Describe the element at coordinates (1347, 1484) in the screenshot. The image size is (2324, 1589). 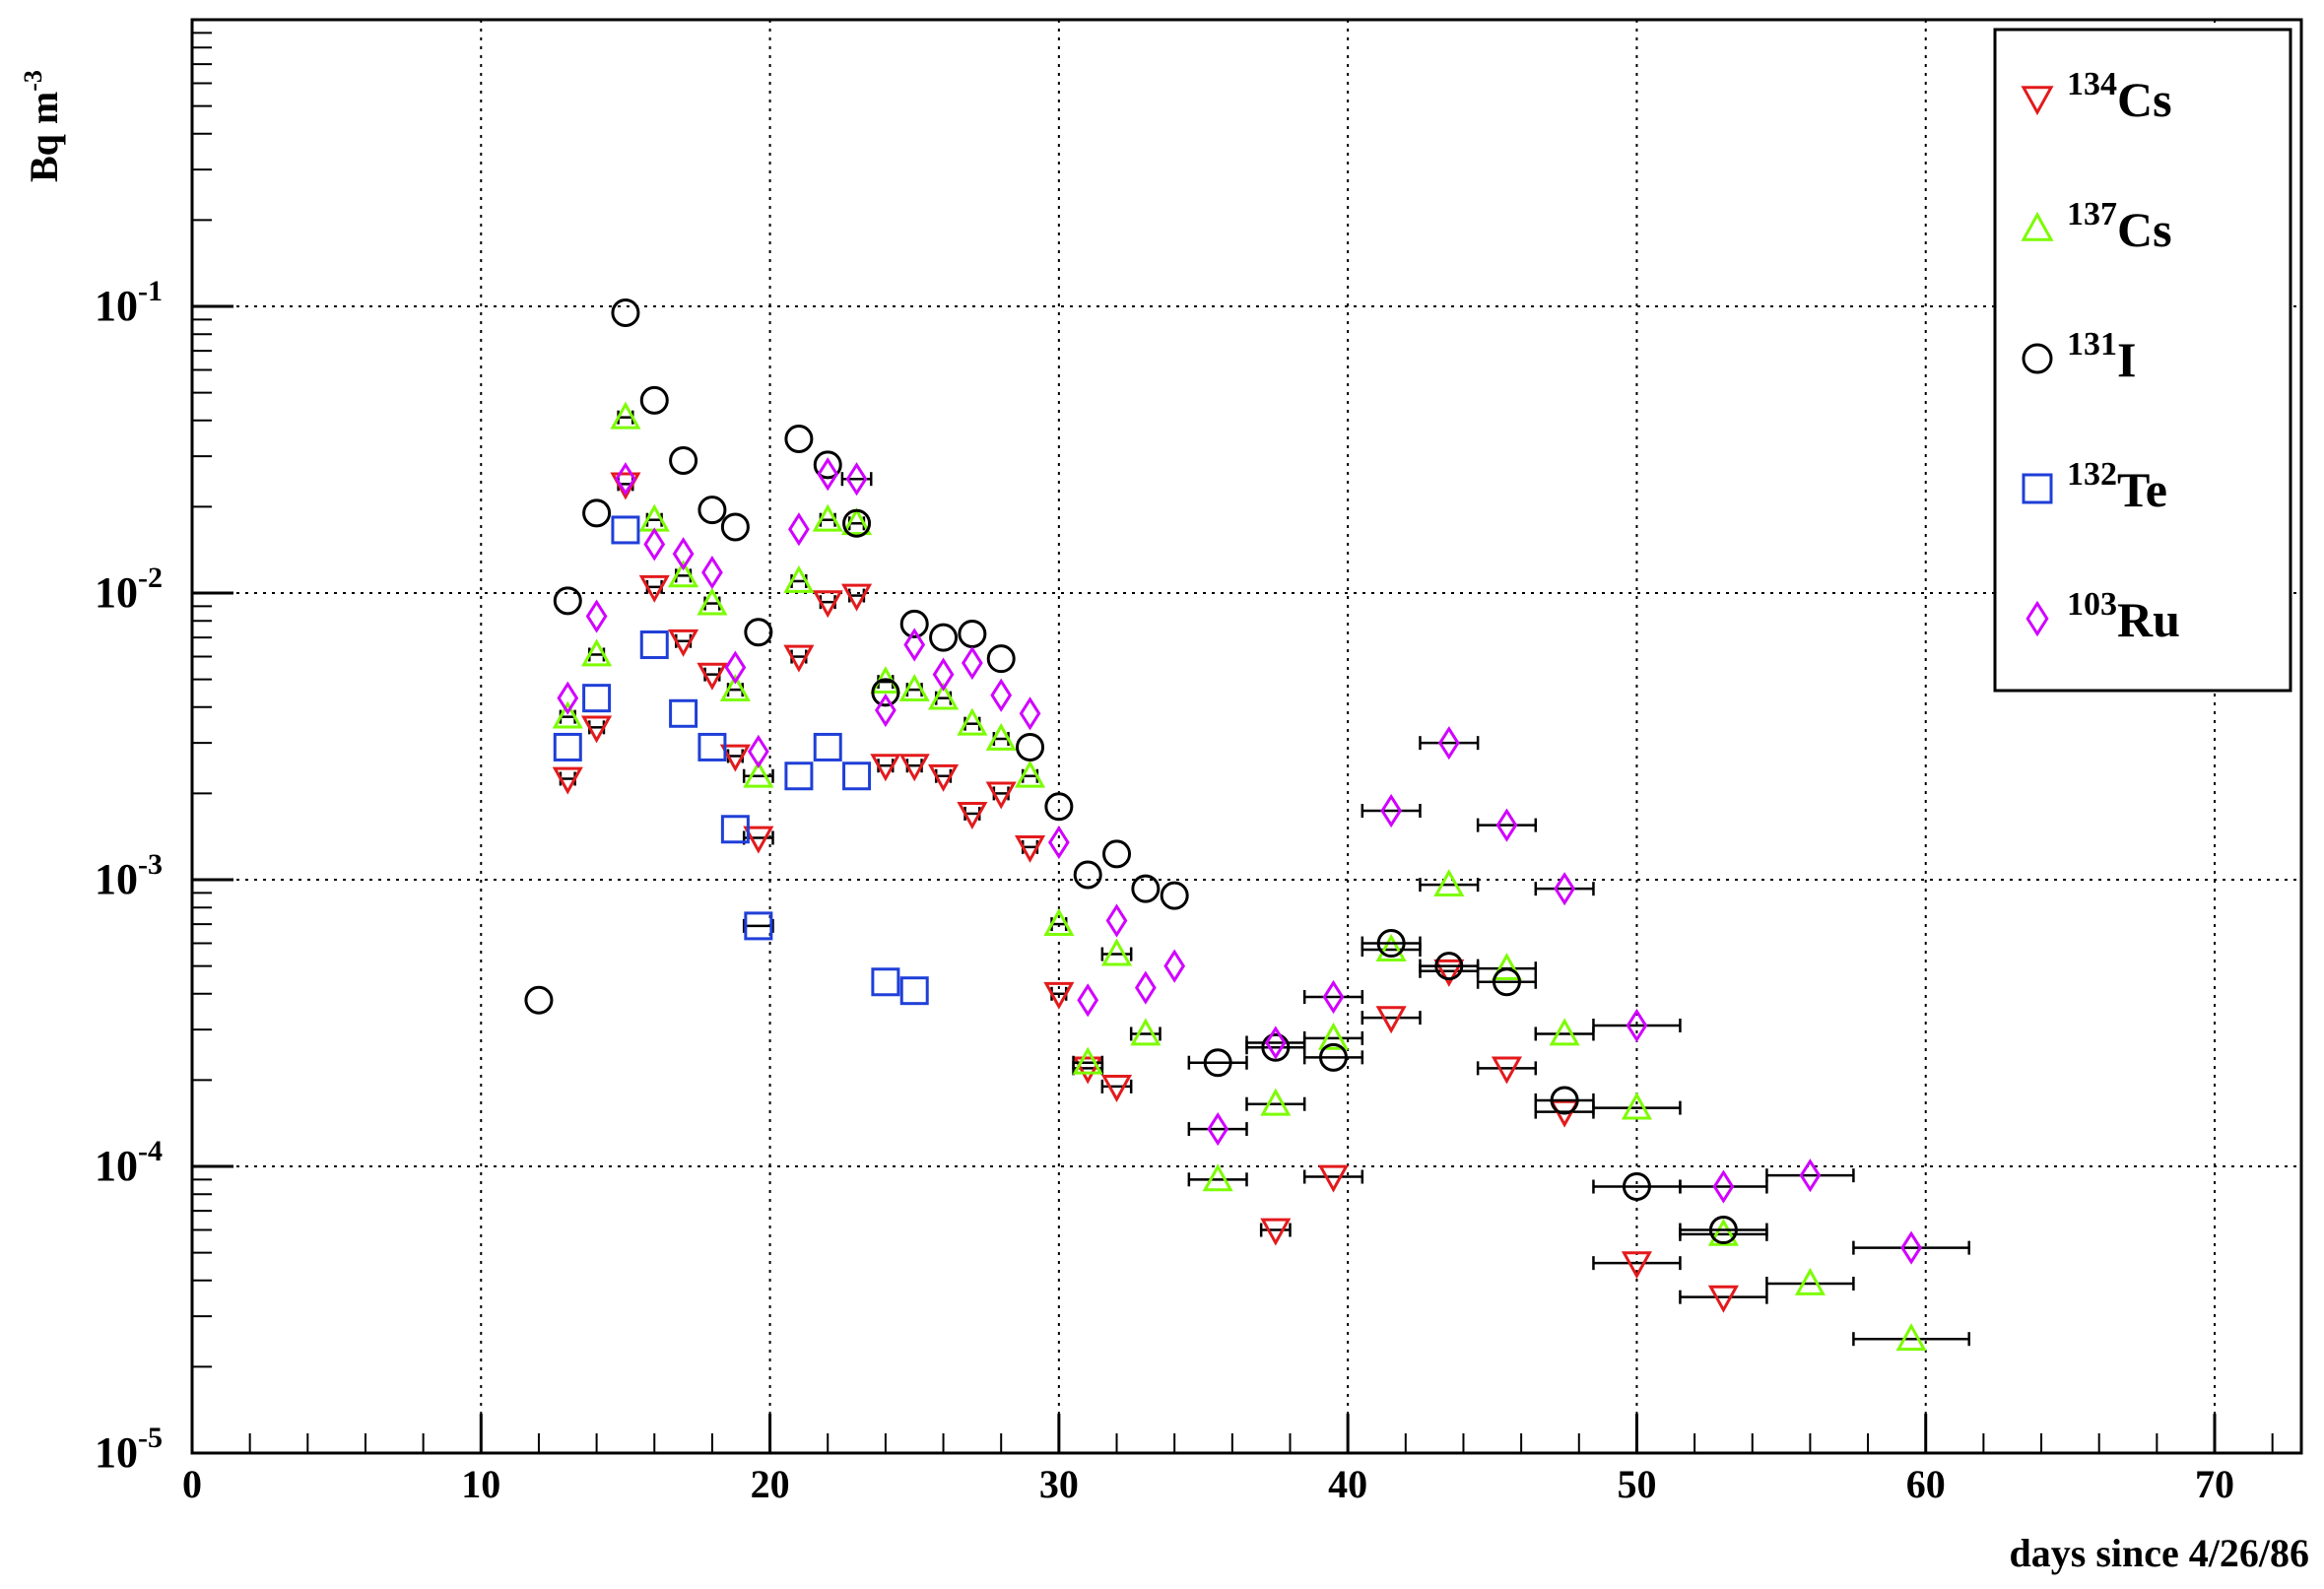
I see `x-tick-label: 40` at that location.